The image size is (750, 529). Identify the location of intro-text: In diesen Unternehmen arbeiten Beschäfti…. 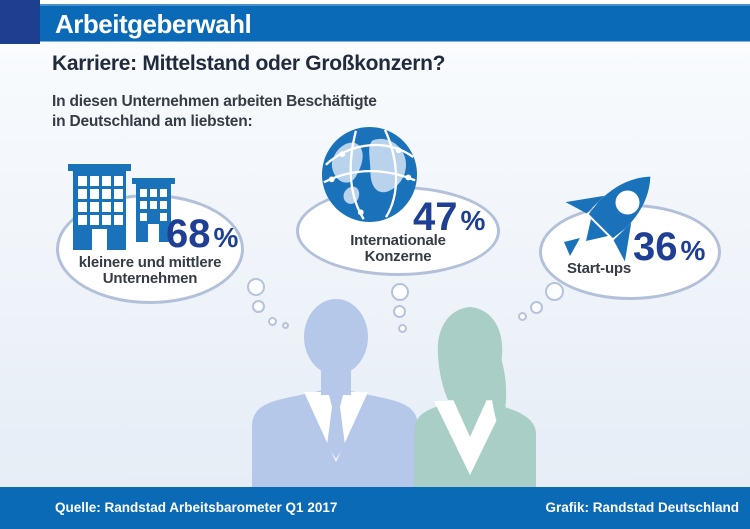
(214, 112).